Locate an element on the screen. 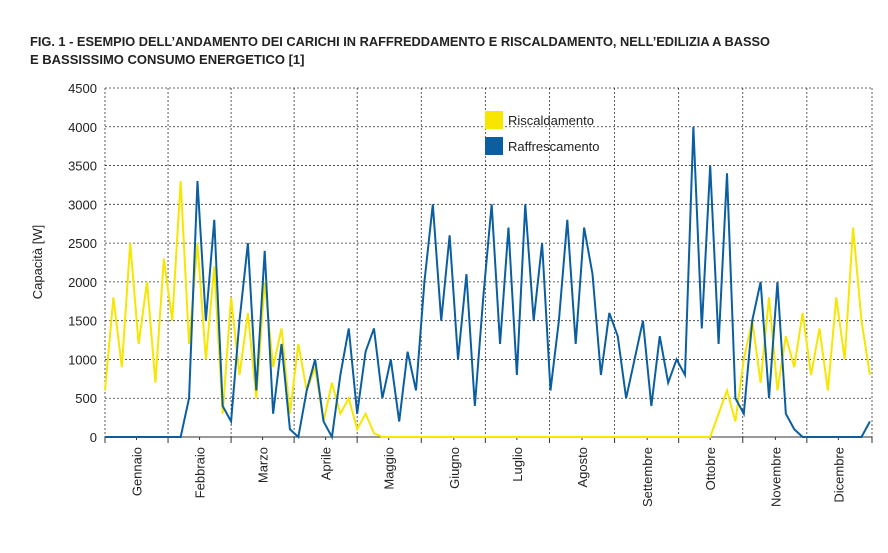  x-tick-label: Maggio is located at coordinates (389, 468).